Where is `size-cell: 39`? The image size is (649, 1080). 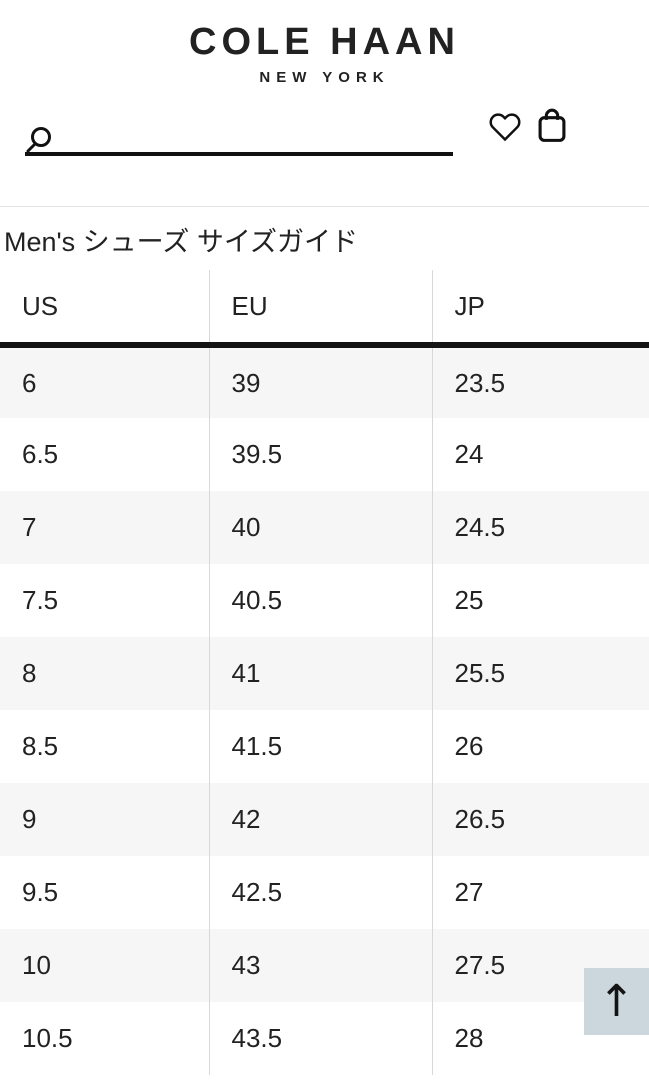 size-cell: 39 is located at coordinates (320, 381).